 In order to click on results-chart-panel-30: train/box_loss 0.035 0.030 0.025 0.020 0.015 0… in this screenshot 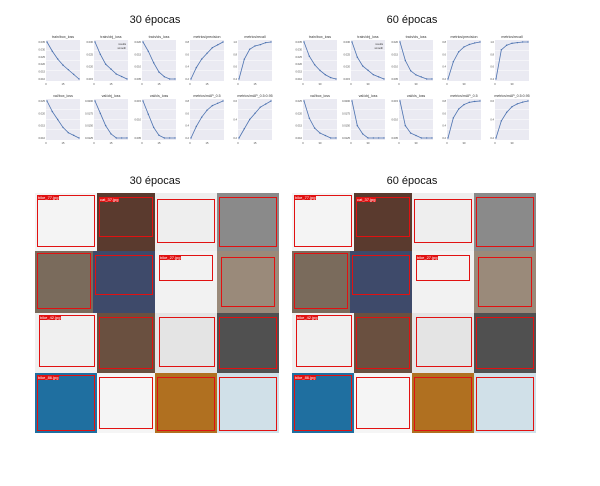, I will do `click(155, 91)`.